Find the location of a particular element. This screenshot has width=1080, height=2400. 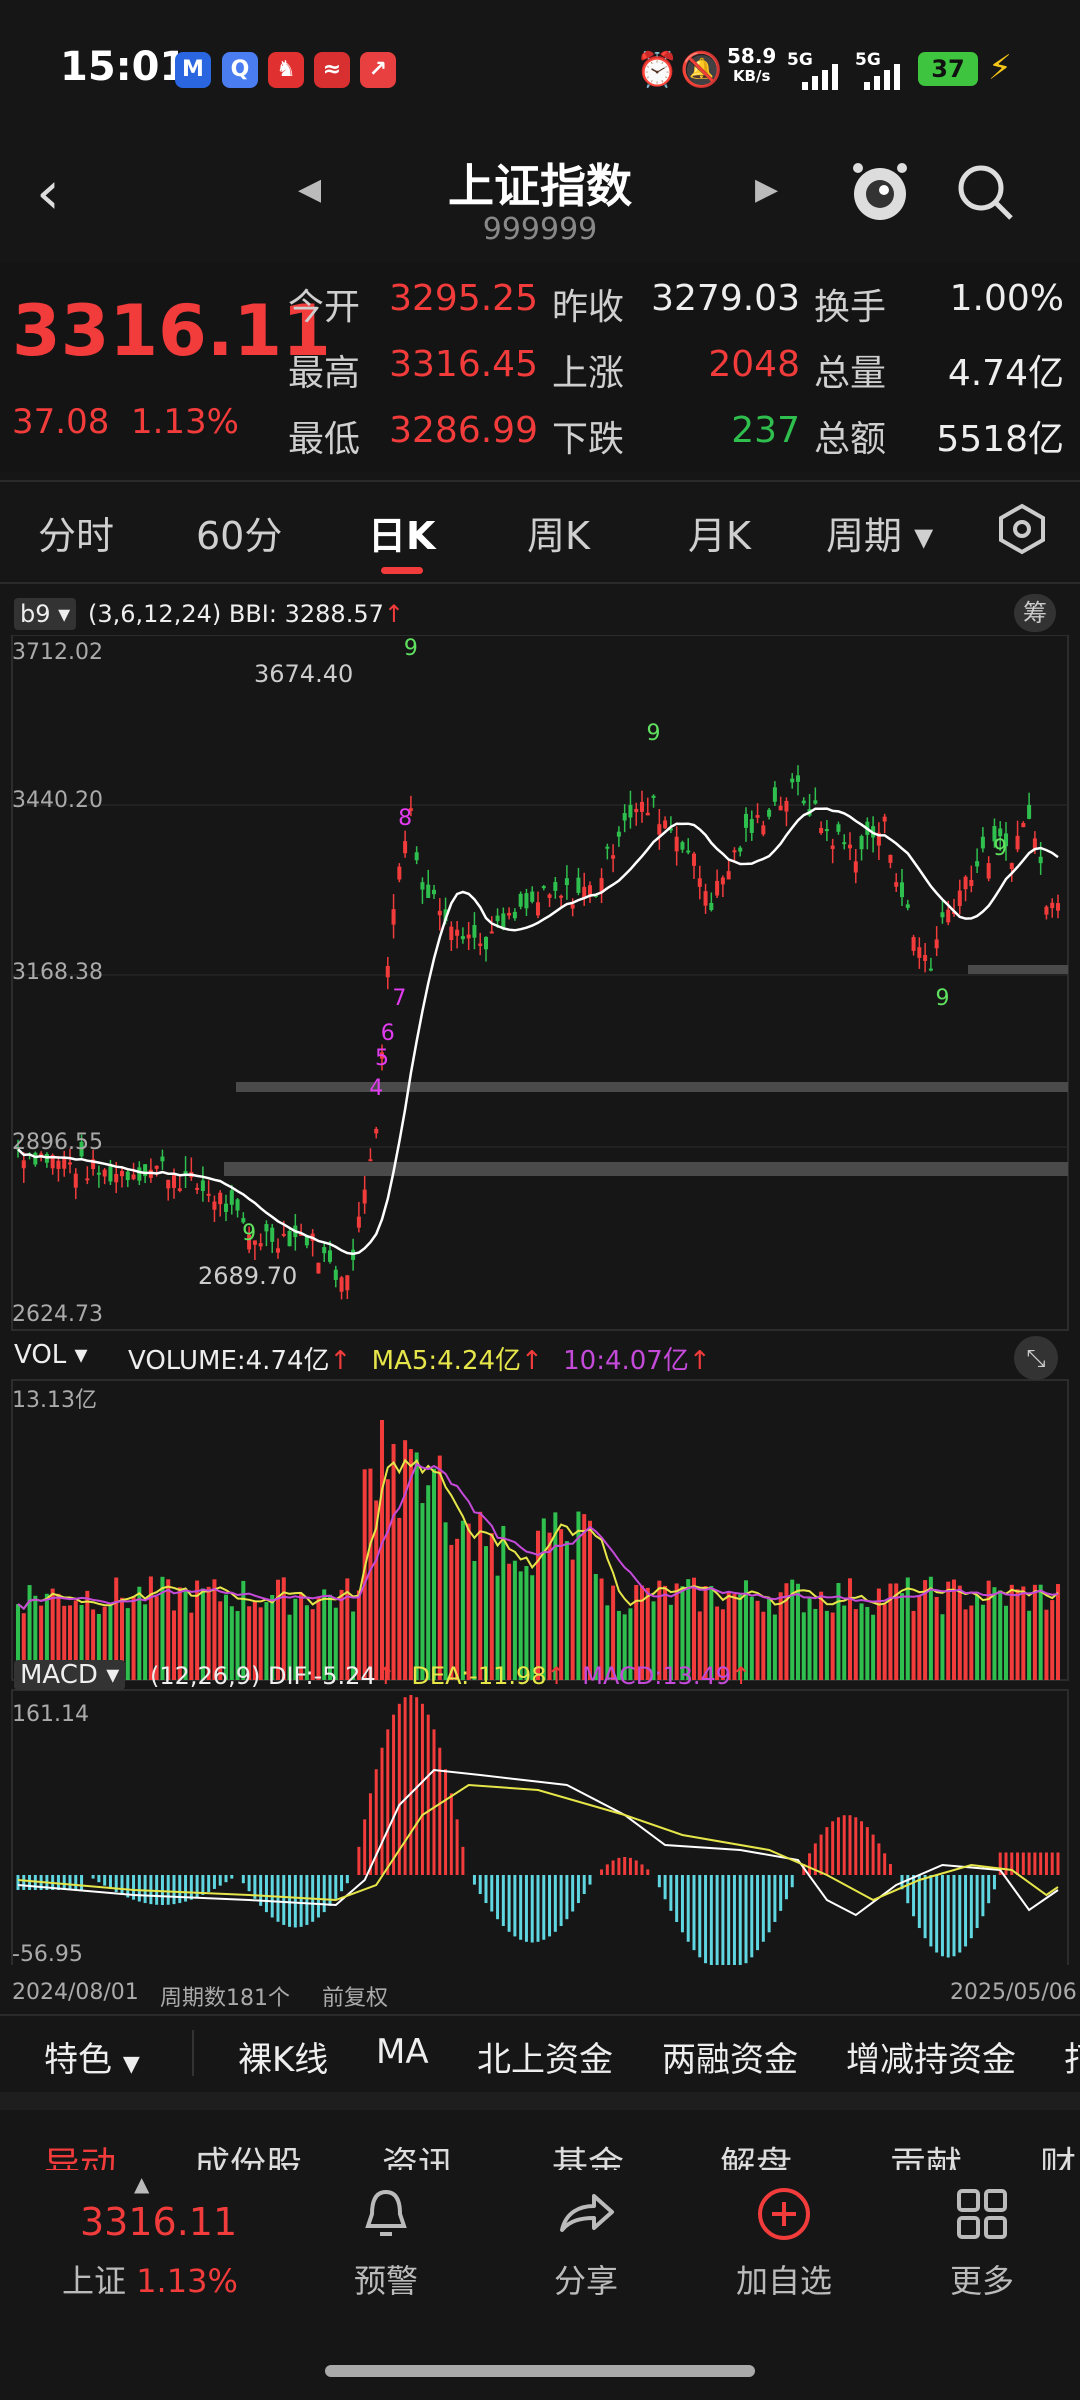

grid-more-icon is located at coordinates (982, 2214).